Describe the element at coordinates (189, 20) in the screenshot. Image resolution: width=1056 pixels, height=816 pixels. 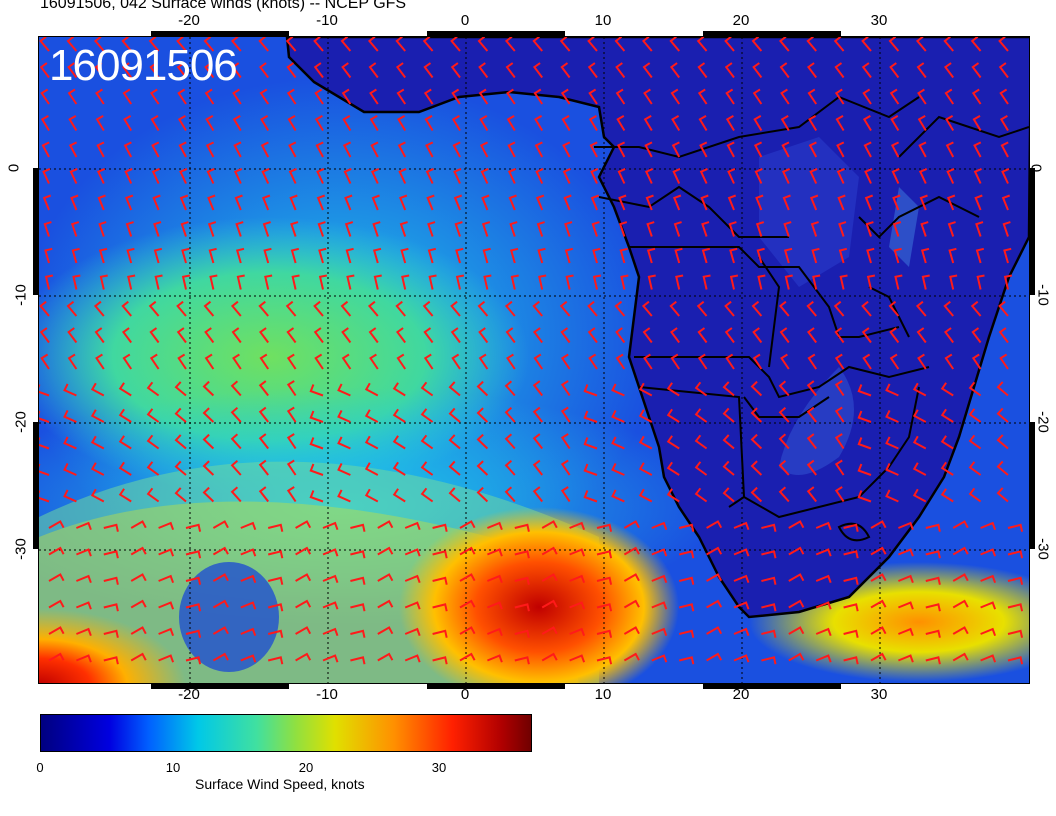
I see `lon-tick-top: -20` at that location.